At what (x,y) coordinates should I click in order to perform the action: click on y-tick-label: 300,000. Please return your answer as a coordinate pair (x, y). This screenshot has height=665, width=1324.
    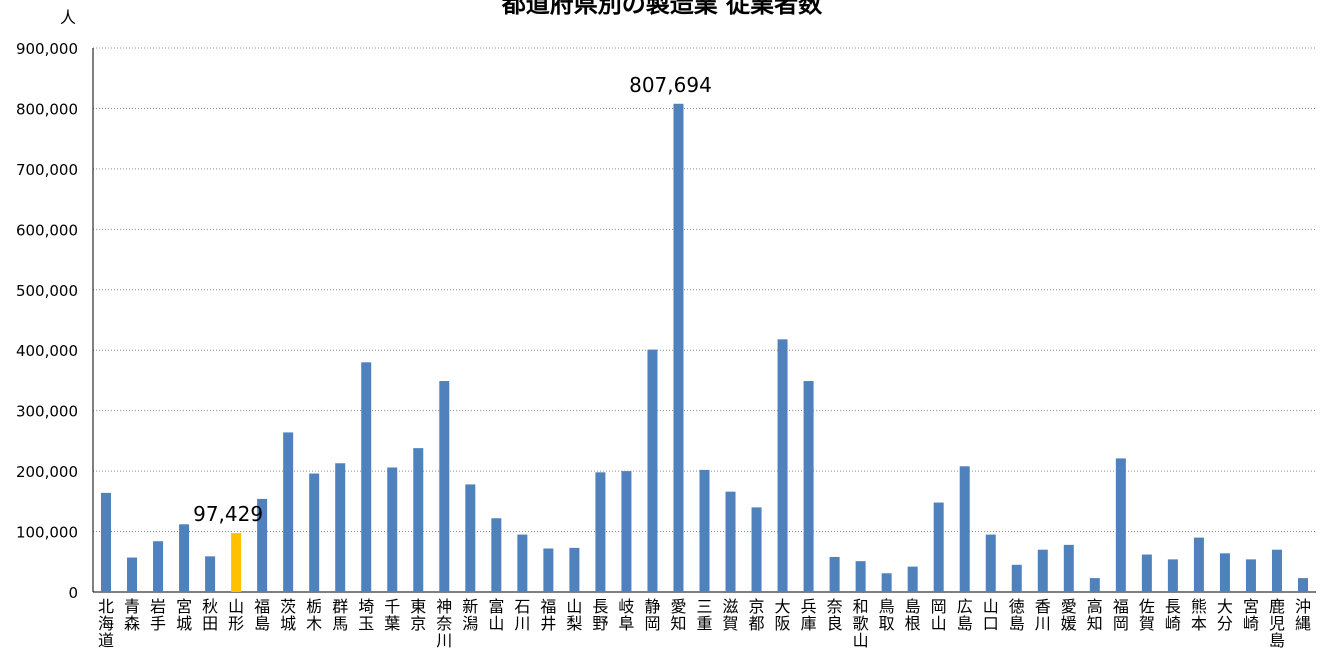
    Looking at the image, I should click on (47, 412).